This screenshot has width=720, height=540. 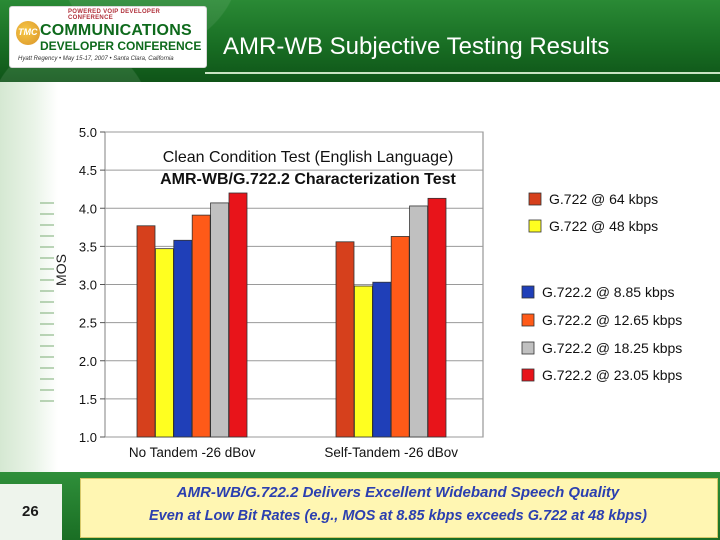 I want to click on y-axis-ticks: 1.0 1.5 2.0 2.5 3.0 3.5 4.0 4.5 5.0, so click(x=92, y=285).